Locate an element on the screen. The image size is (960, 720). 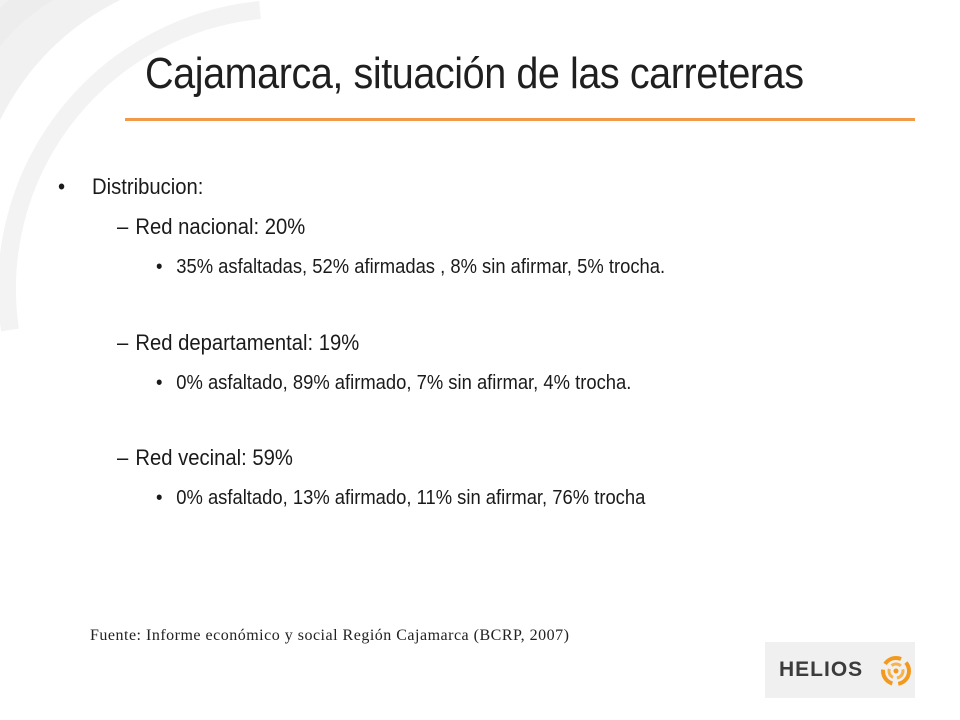
bullet-distribucion: • Distribucion: is located at coordinates (130, 187).